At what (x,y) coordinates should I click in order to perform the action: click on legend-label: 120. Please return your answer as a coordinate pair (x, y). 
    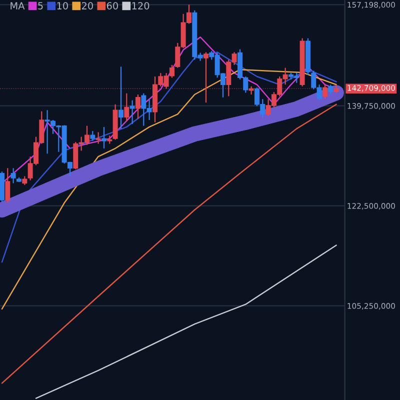
    Looking at the image, I should click on (141, 6).